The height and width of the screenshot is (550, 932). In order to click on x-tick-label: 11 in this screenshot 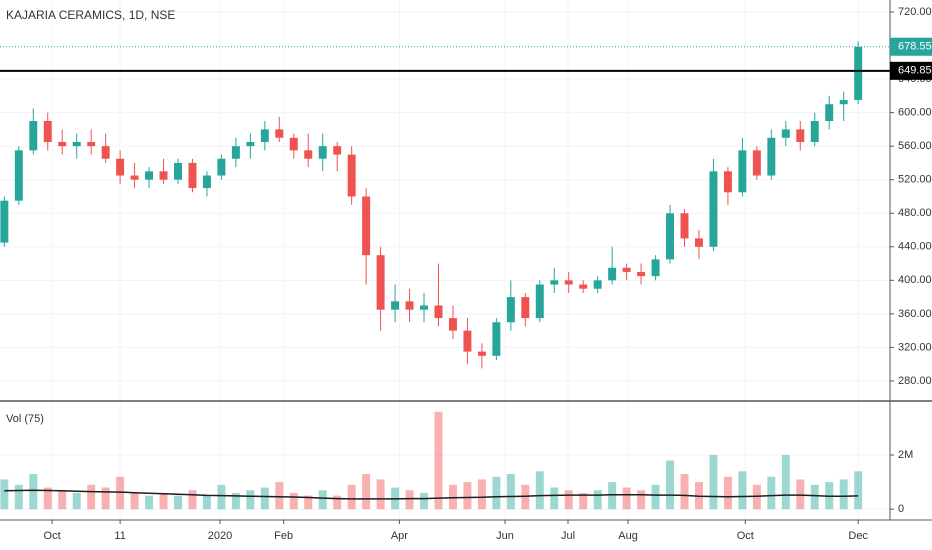, I will do `click(119, 536)`.